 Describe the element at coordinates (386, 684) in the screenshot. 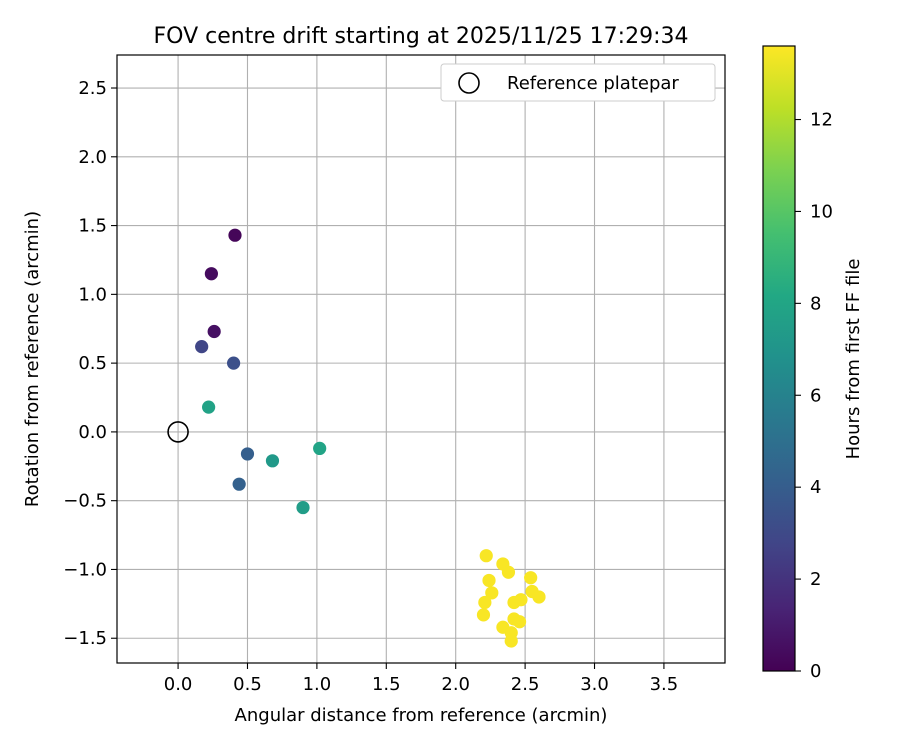

I see `x-tick-label: 1.5` at that location.